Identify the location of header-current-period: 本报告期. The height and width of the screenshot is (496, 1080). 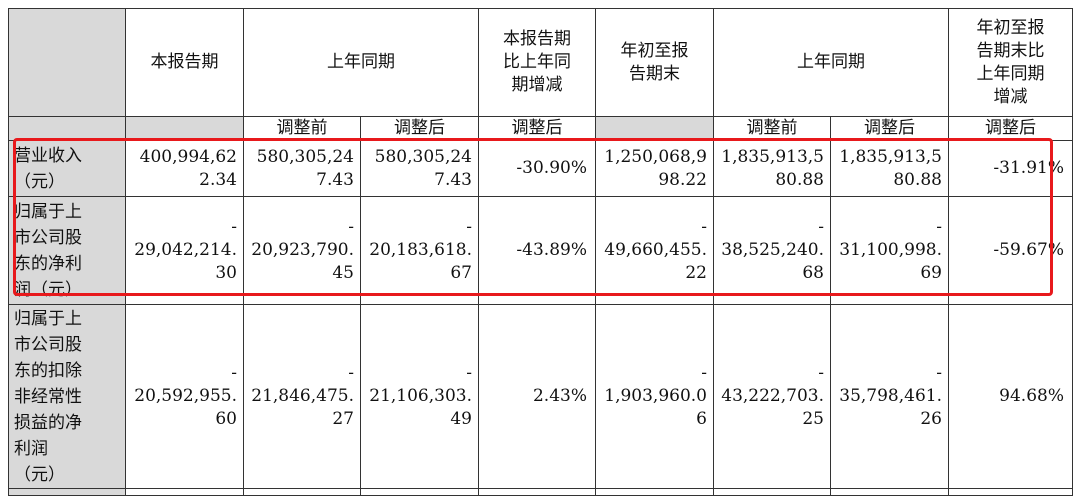
(184, 62).